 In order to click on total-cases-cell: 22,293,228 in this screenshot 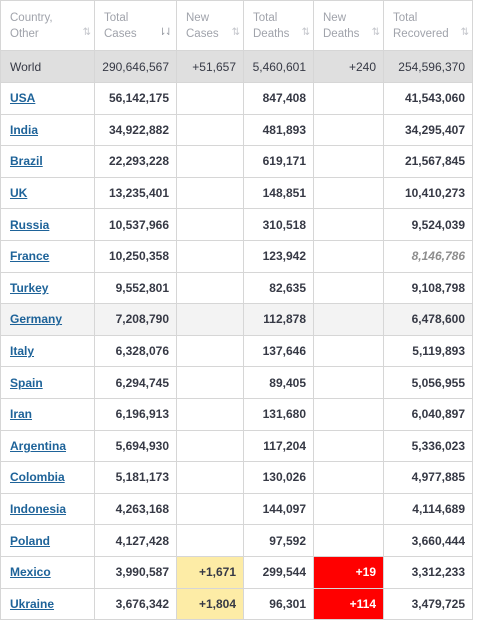, I will do `click(135, 161)`.